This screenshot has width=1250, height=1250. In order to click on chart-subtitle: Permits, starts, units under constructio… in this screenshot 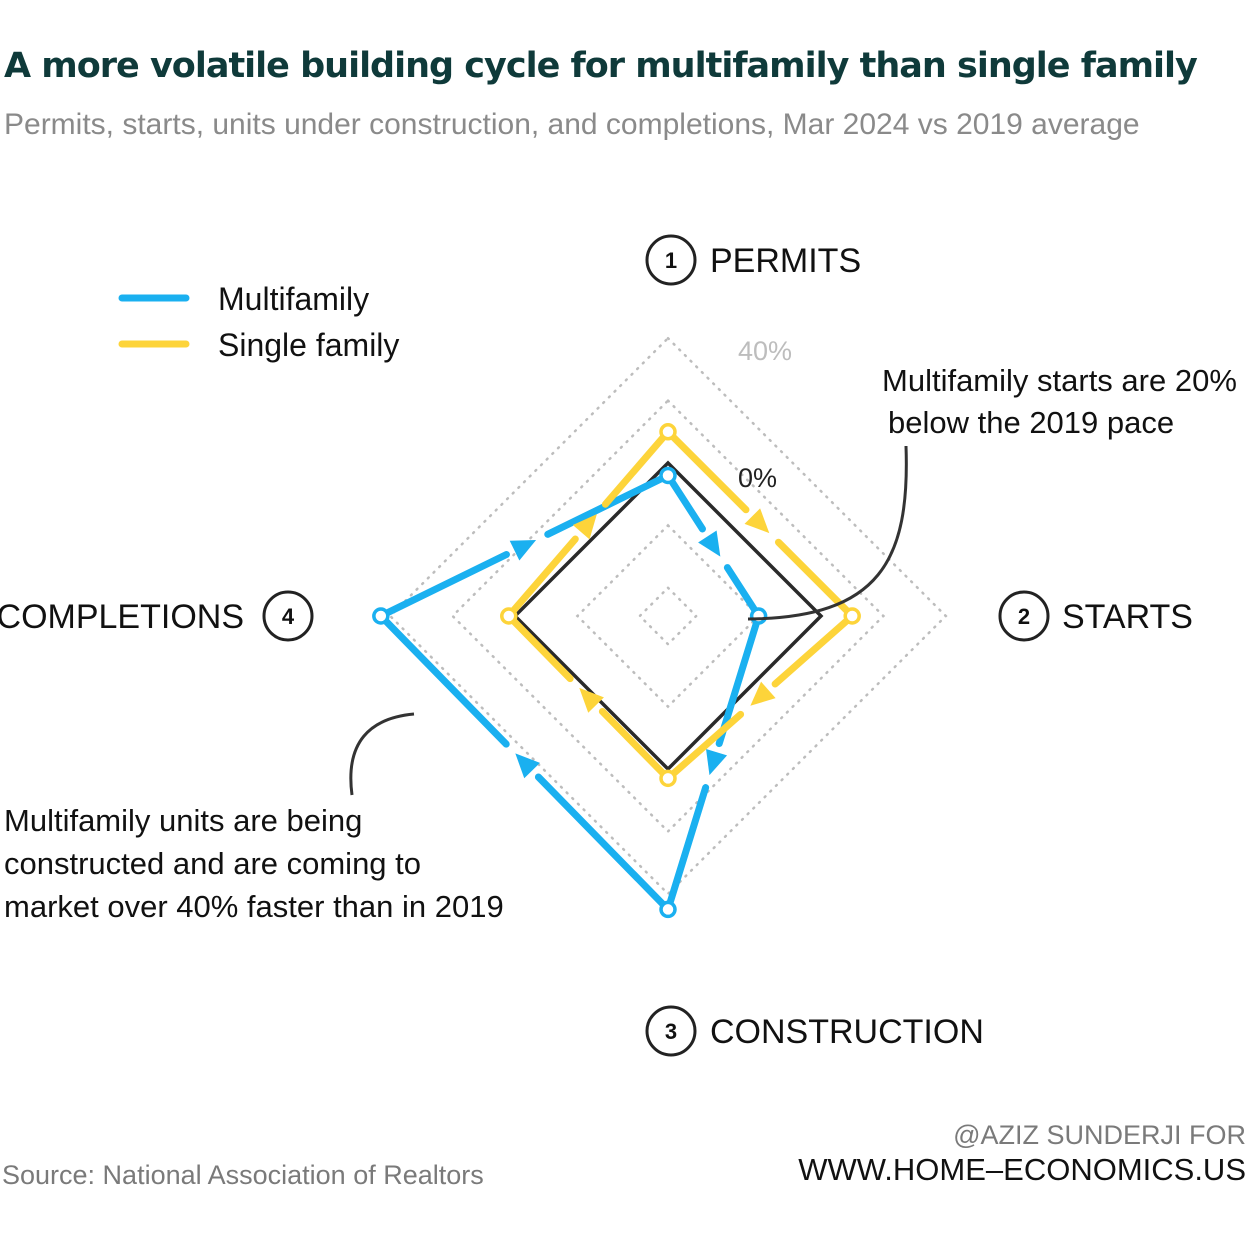, I will do `click(572, 124)`.